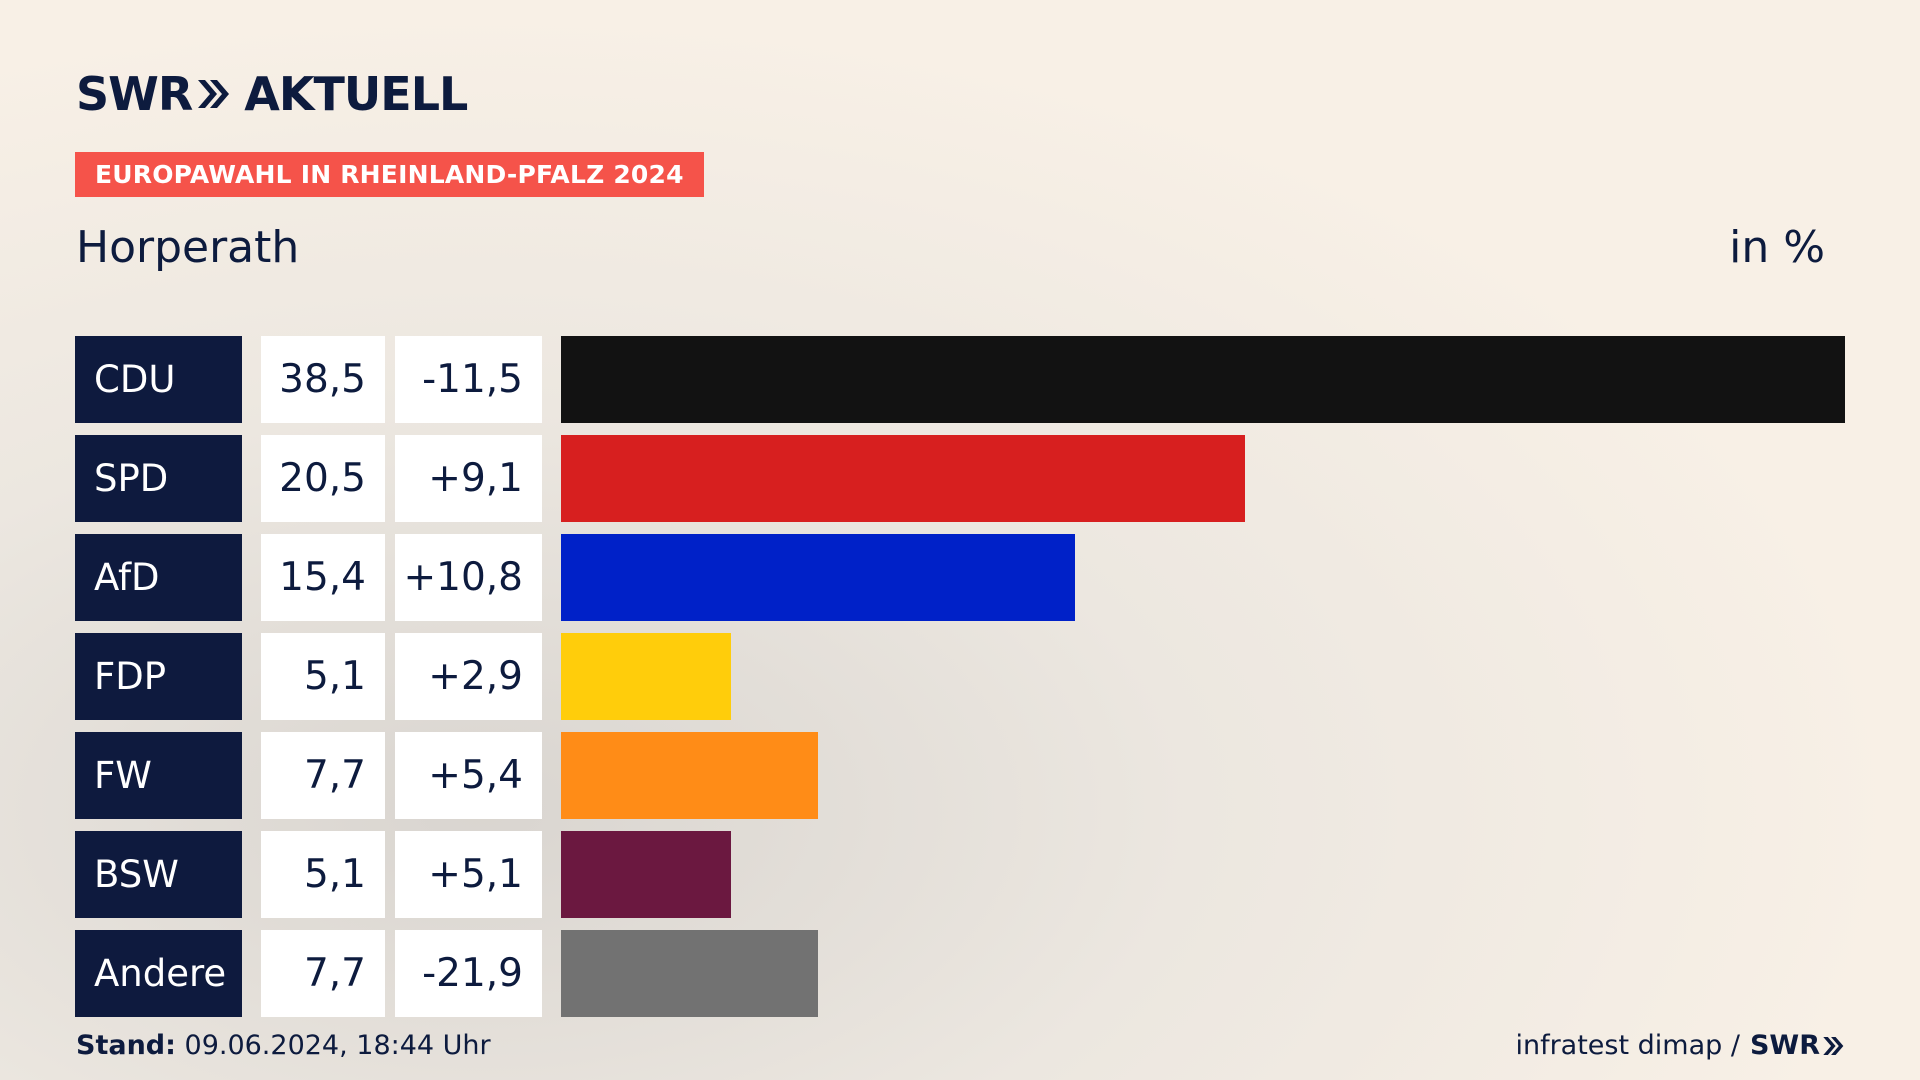 This screenshot has width=1920, height=1080. I want to click on bar-andere, so click(689, 973).